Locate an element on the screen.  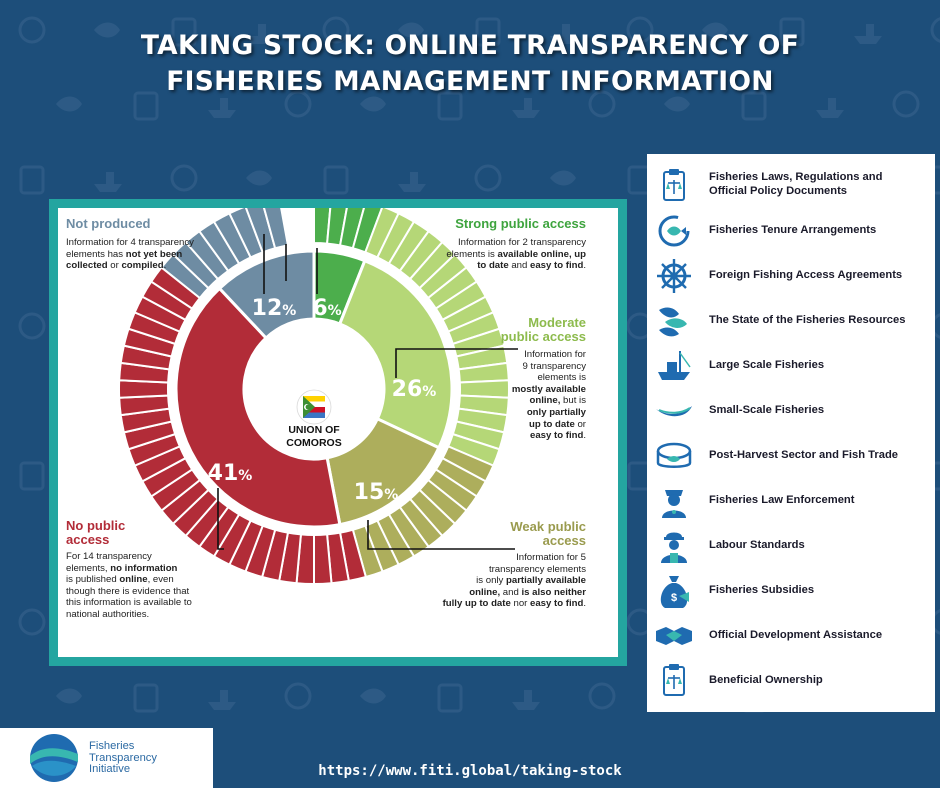
fiti-logo-text: Fisheries Transparency Initiative is located at coordinates (123, 758).